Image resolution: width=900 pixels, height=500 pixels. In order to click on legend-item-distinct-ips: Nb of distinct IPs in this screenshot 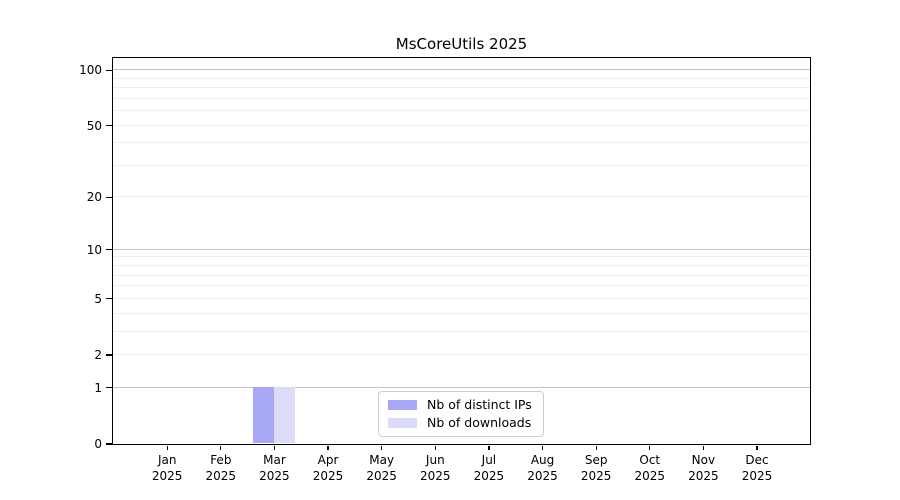, I will do `click(461, 405)`.